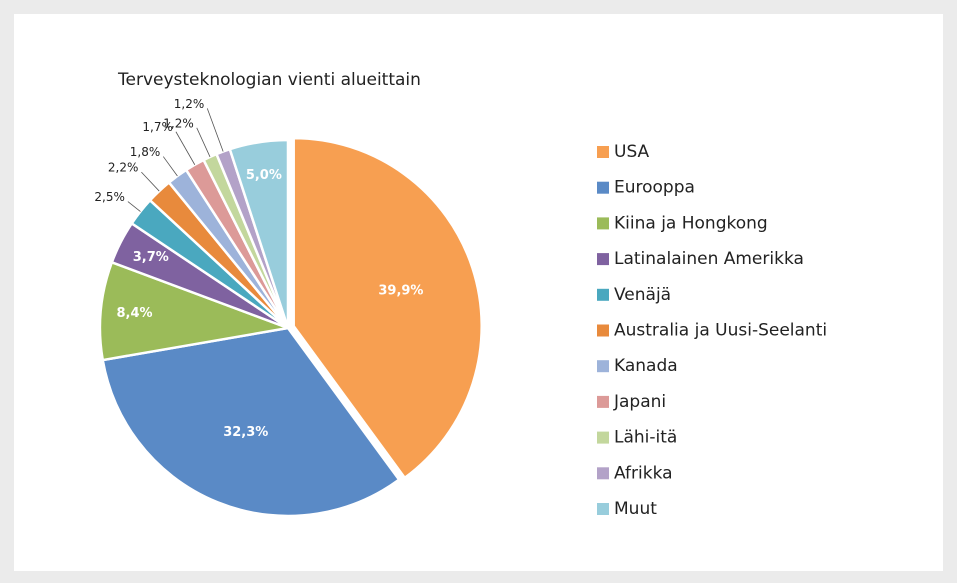  What do you see at coordinates (157, 127) in the screenshot?
I see `slice-label: 1,7%` at bounding box center [157, 127].